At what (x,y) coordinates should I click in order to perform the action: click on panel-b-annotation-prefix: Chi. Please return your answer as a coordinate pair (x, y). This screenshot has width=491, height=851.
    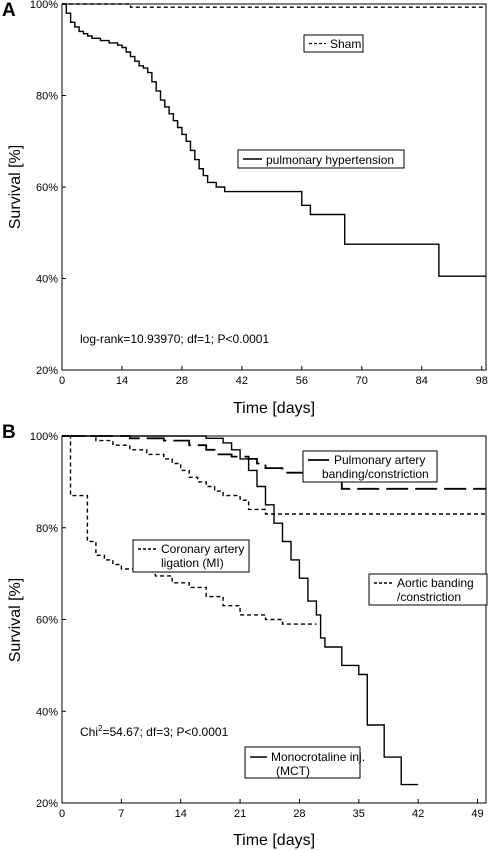
    Looking at the image, I should click on (89, 732).